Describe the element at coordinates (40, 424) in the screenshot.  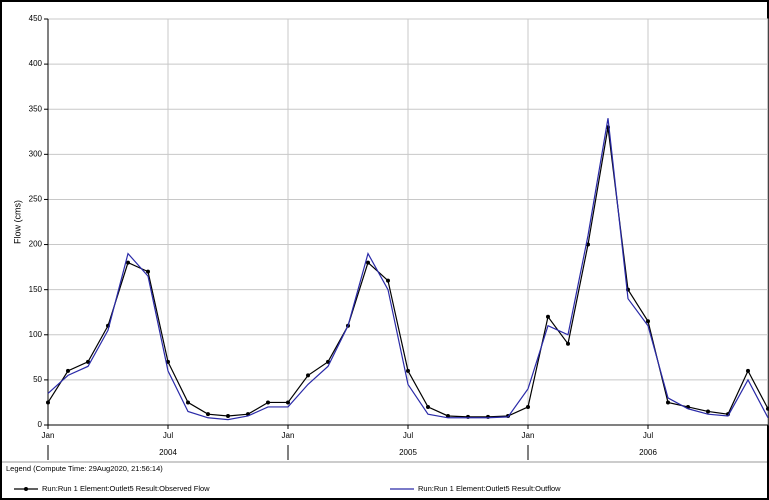
I see `y-tick-label: 0` at that location.